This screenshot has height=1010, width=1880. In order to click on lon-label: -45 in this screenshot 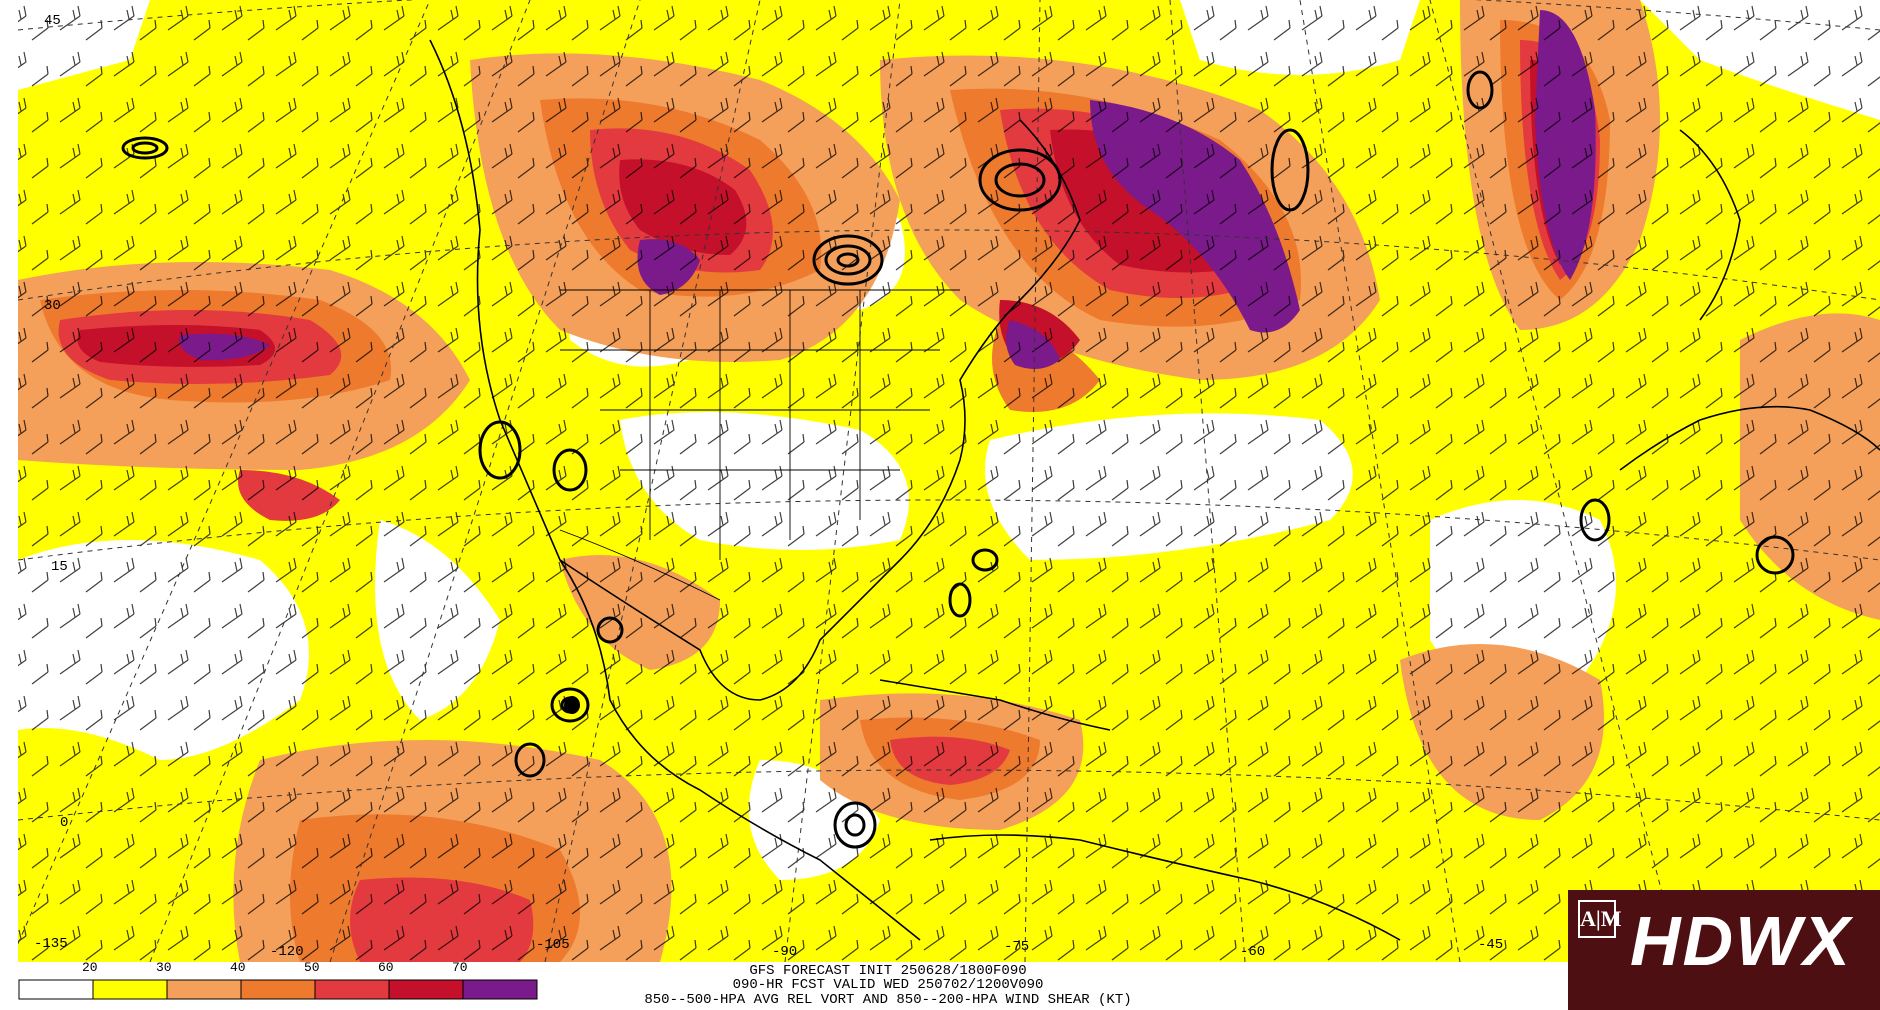, I will do `click(1490, 945)`.